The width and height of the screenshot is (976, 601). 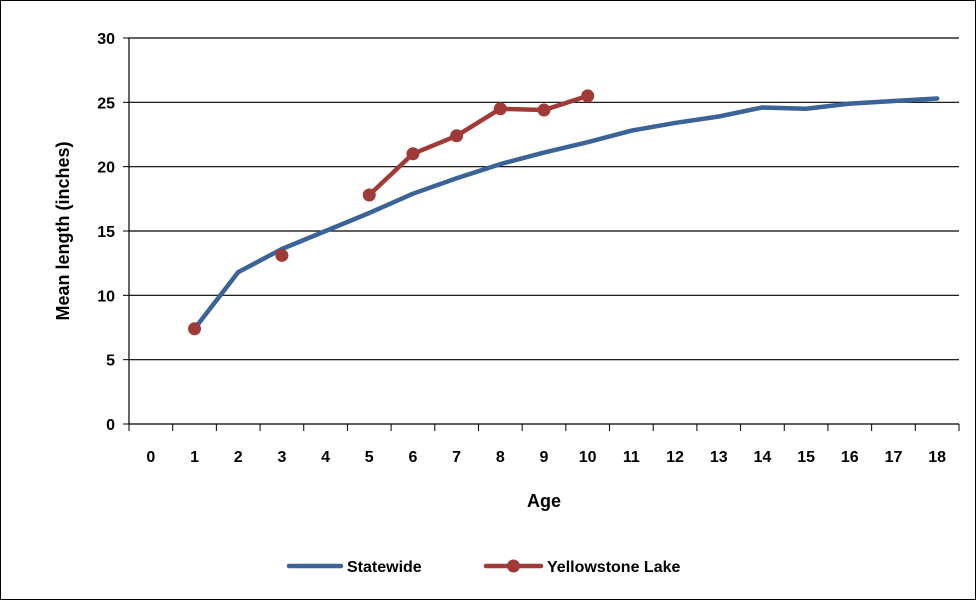 I want to click on legend-item: Statewide, so click(x=354, y=567).